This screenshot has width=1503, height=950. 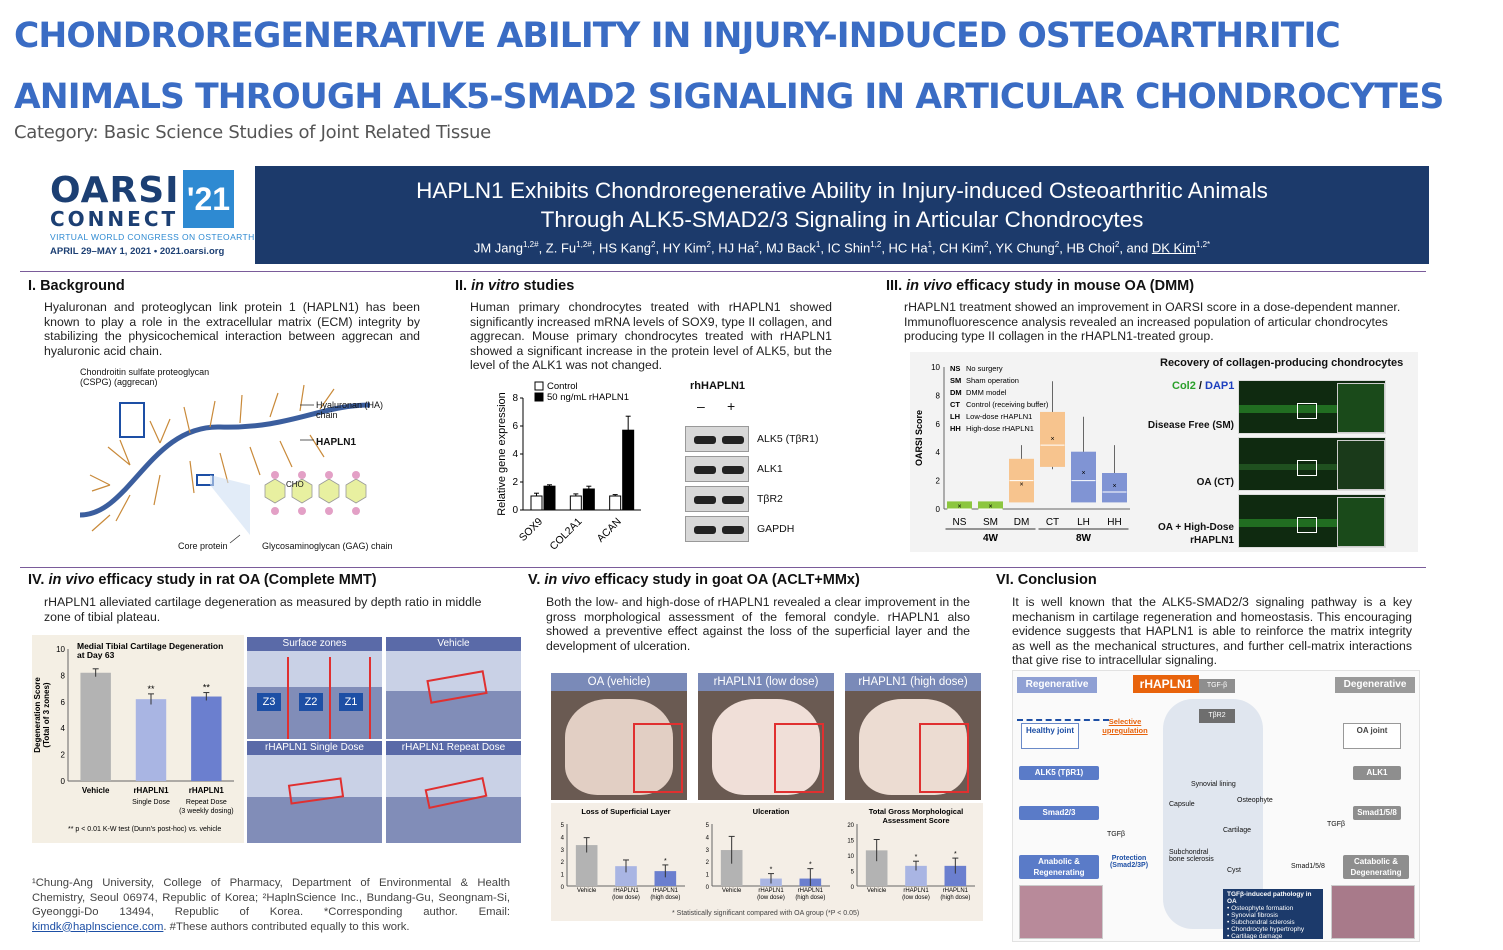 I want to click on y-tick-label: 8, so click(x=938, y=395).